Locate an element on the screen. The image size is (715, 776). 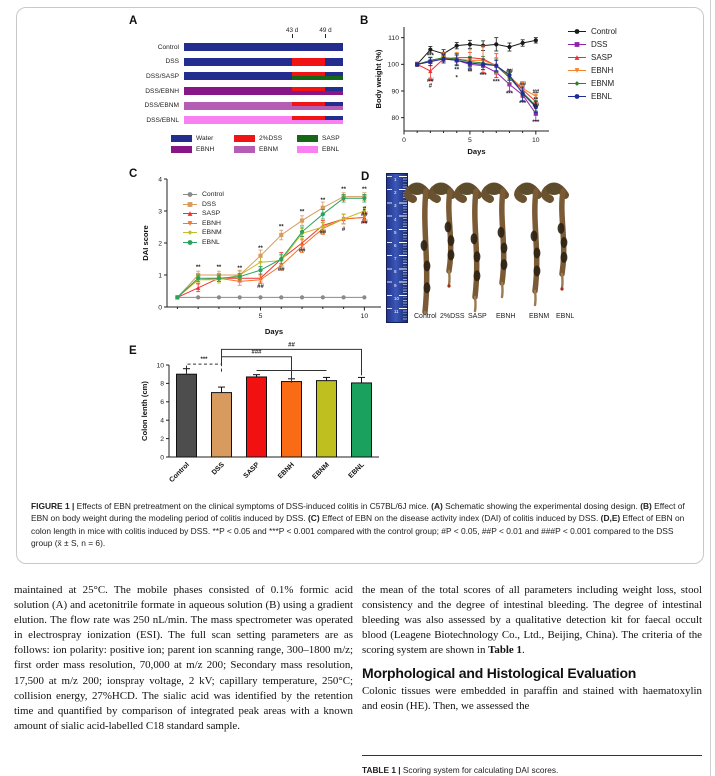
schematic-row: DSS/EBNL is located at coordinates (248, 120).